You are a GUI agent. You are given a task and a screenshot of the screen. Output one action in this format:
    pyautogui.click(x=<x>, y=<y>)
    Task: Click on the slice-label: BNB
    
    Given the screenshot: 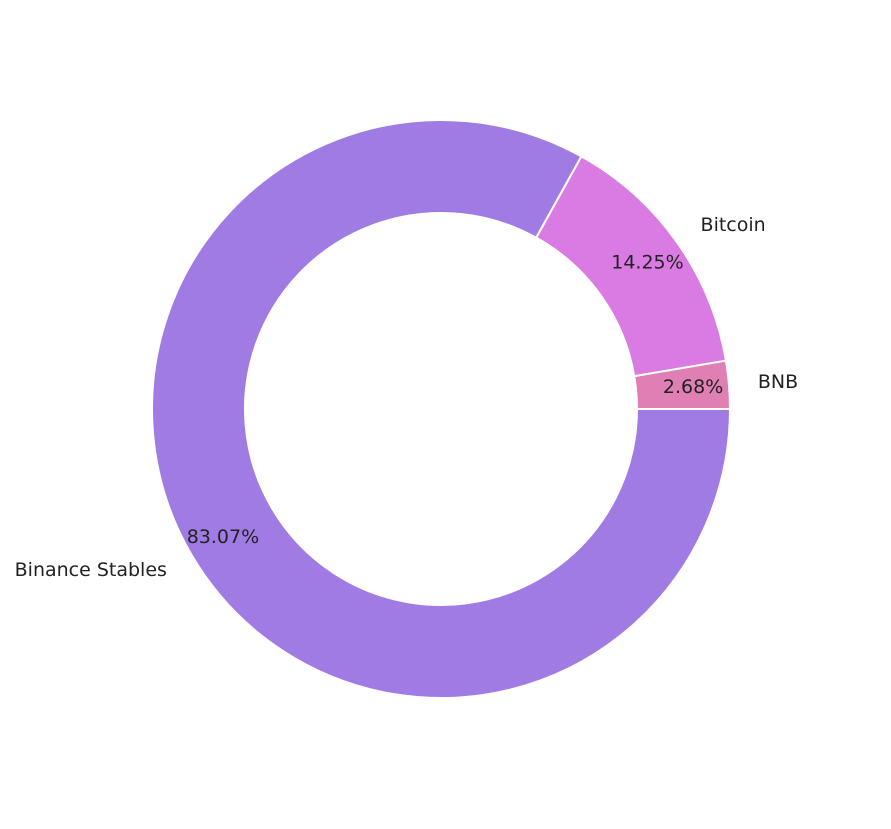 What is the action you would take?
    pyautogui.click(x=778, y=382)
    